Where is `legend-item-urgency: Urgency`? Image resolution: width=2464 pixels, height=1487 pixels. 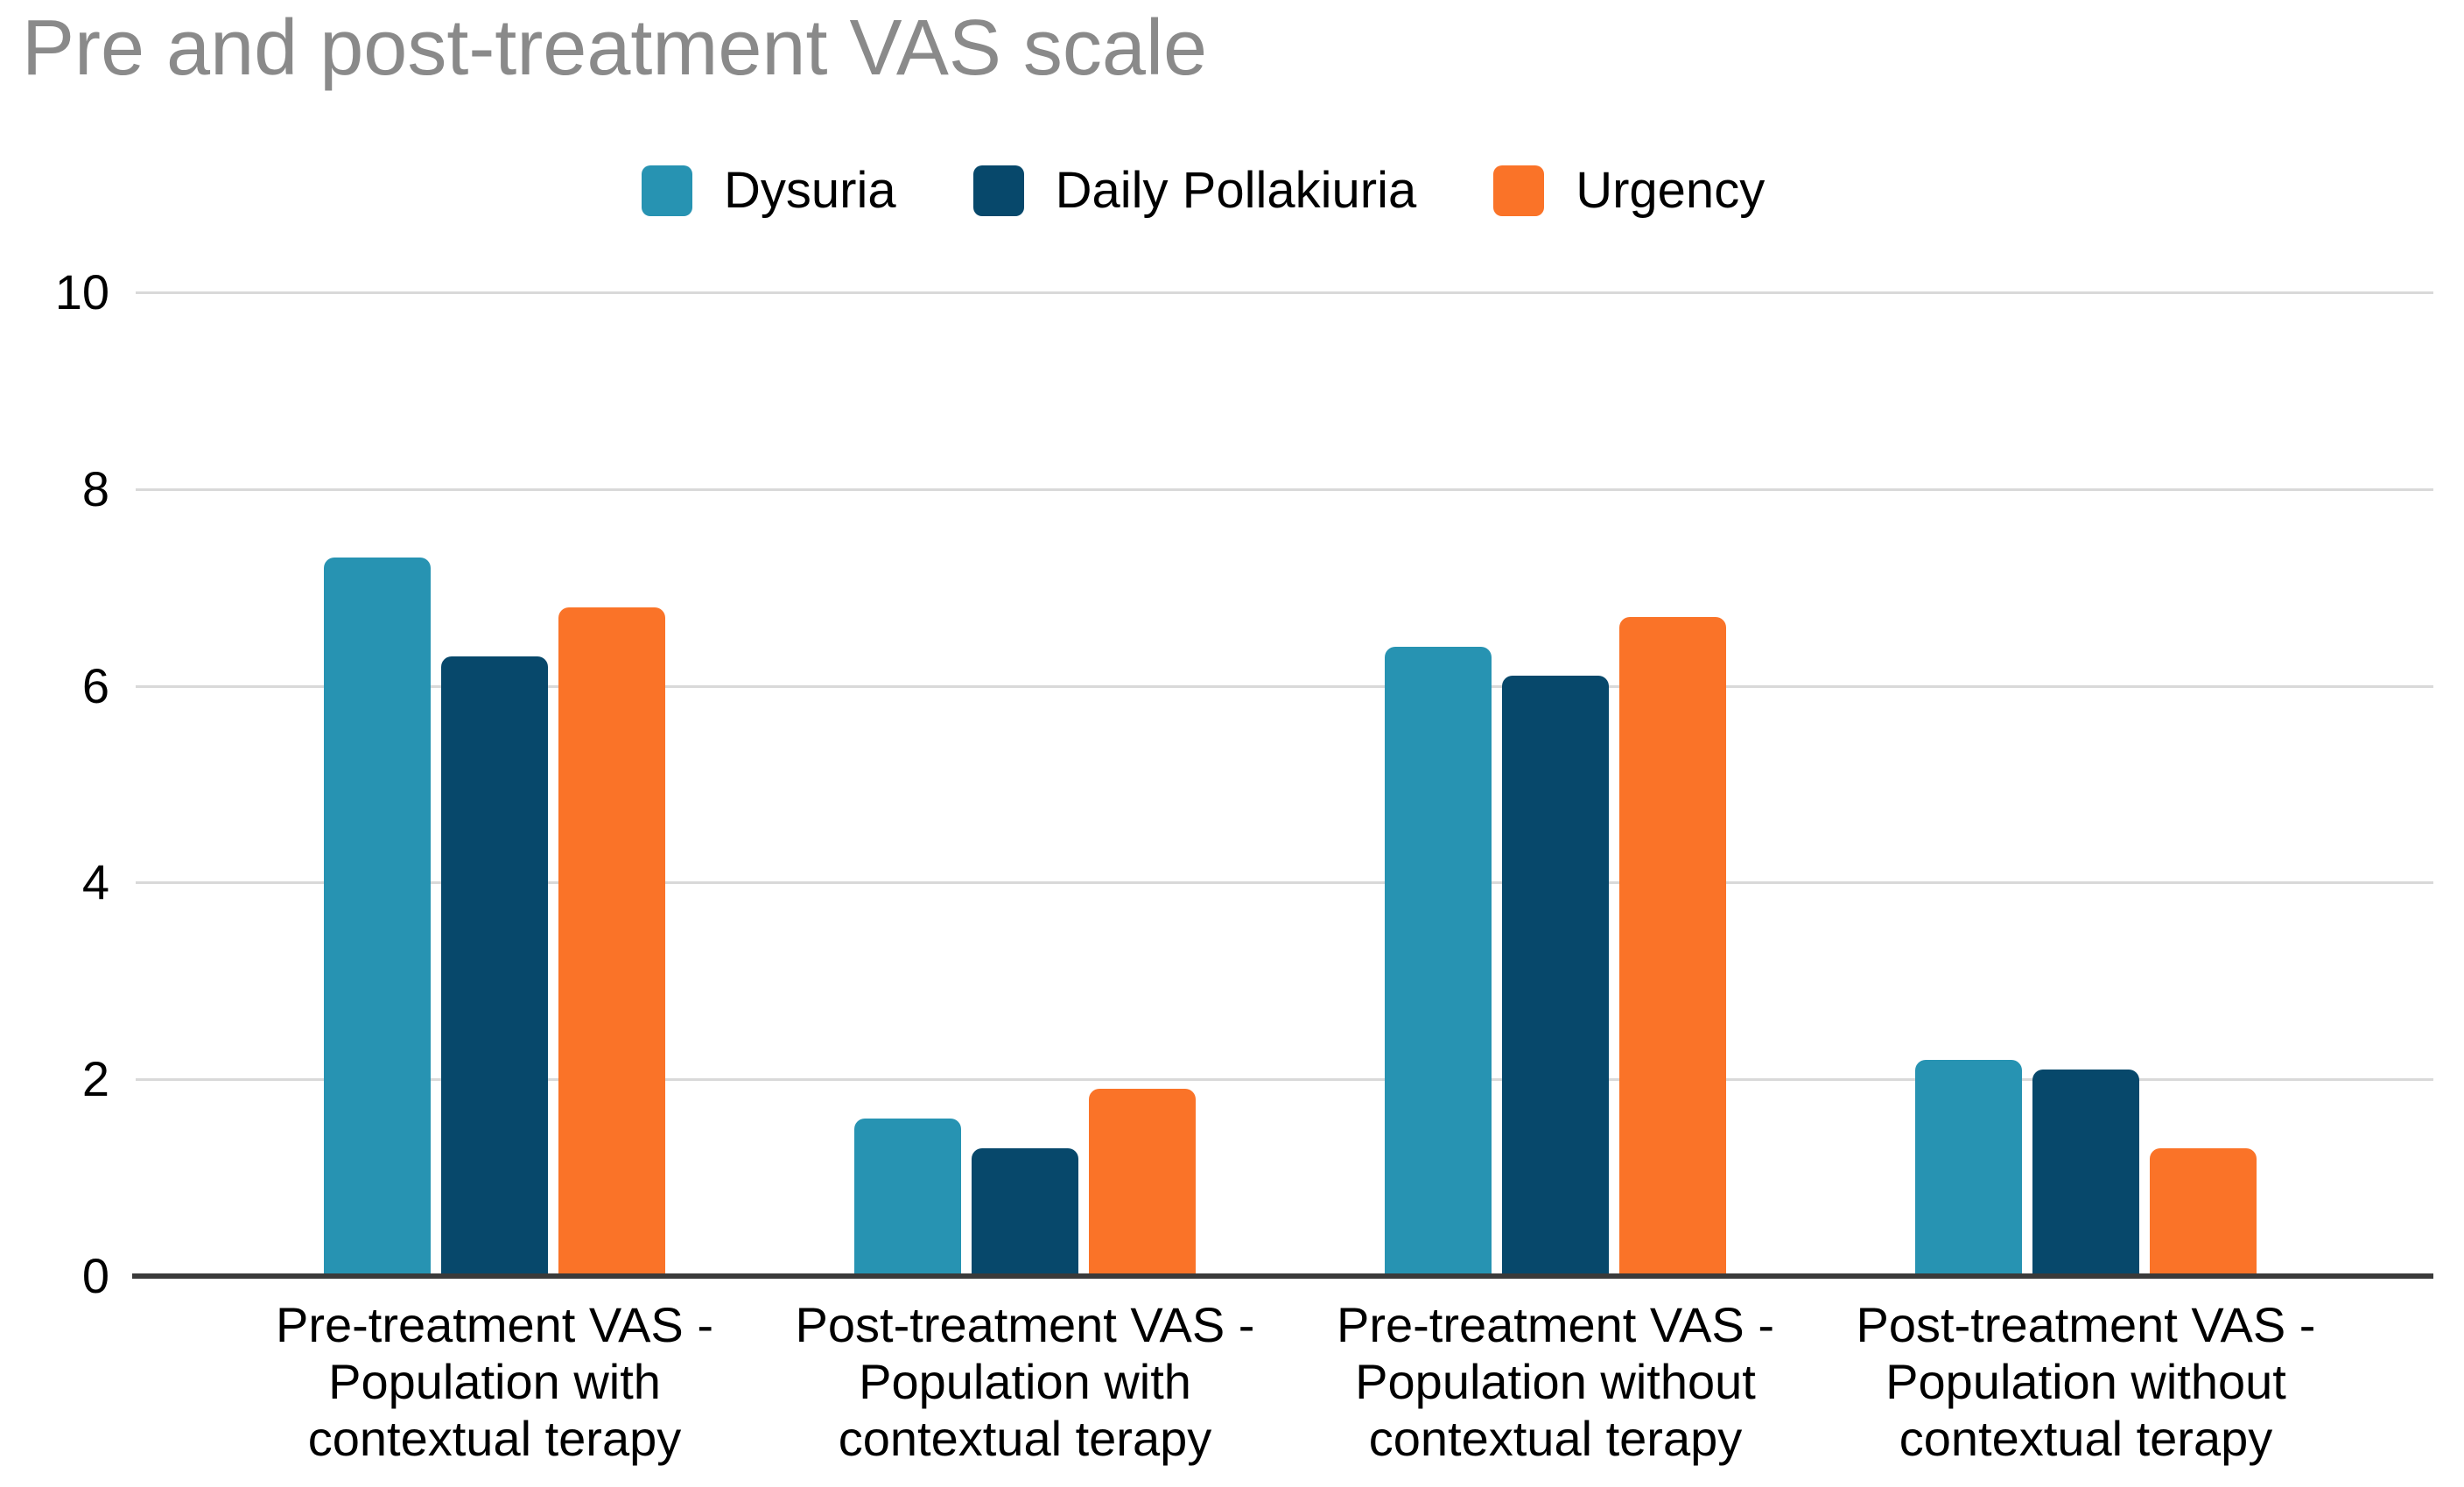 legend-item-urgency: Urgency is located at coordinates (1629, 191).